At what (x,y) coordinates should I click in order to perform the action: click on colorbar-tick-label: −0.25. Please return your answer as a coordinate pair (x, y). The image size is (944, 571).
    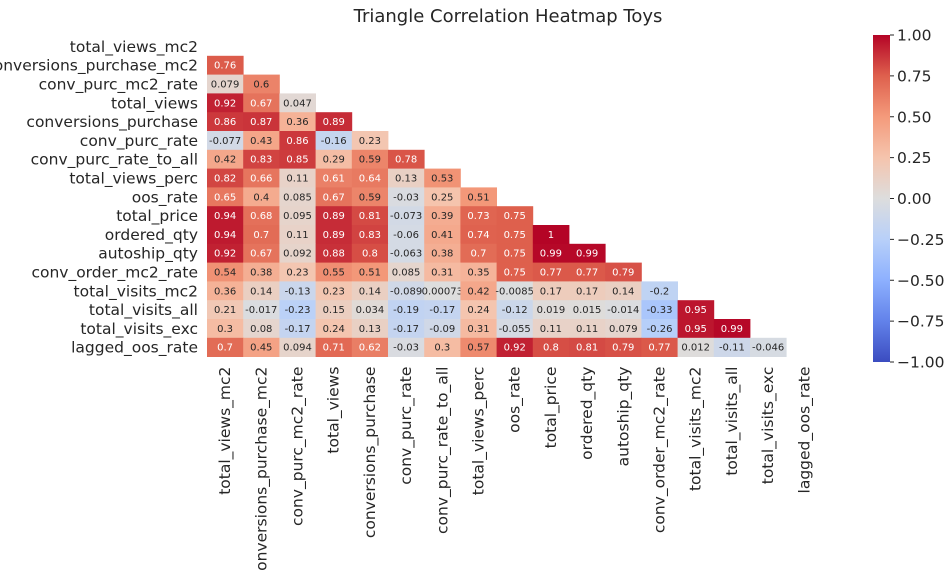
    Looking at the image, I should click on (920, 240).